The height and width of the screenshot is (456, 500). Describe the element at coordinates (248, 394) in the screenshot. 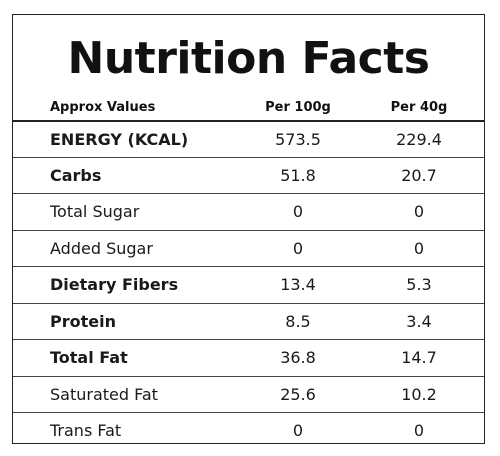

I see `table-row: Saturated Fat 25.6 10.2` at that location.